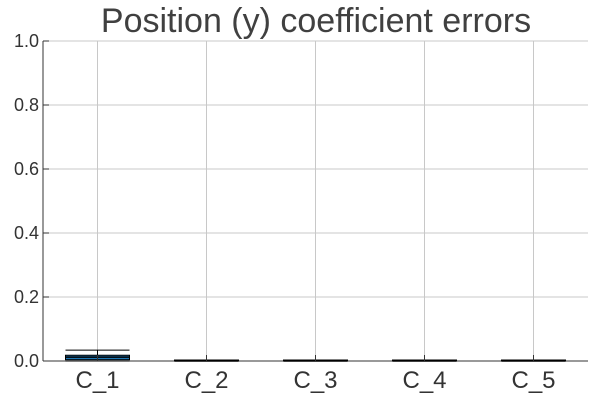 This screenshot has width=600, height=400. Describe the element at coordinates (26, 297) in the screenshot. I see `ytick-label-1: 0.2` at that location.